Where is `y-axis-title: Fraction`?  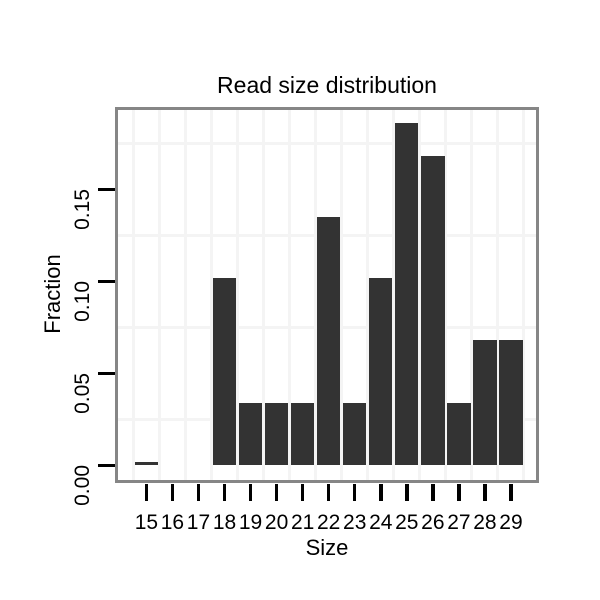
y-axis-title: Fraction is located at coordinates (52, 294).